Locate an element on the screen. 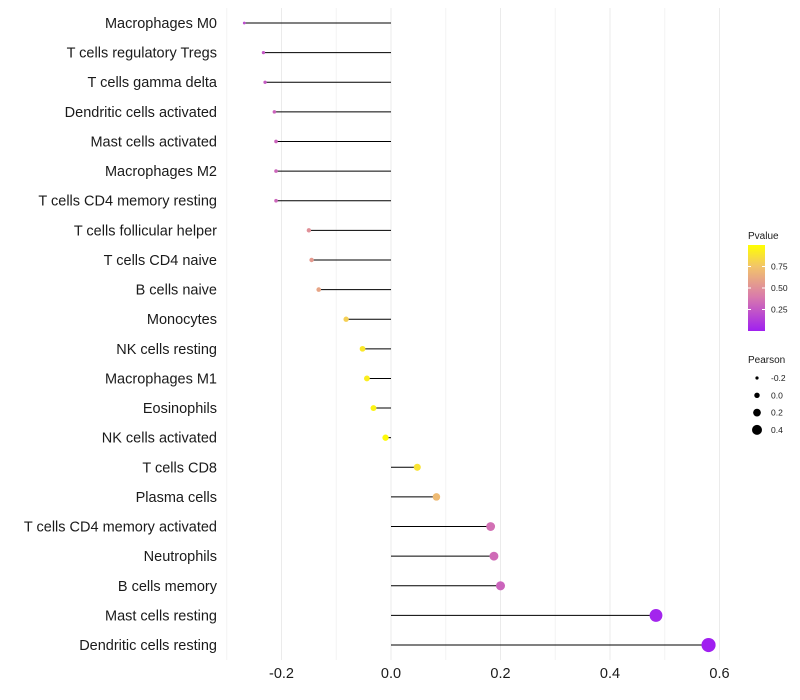 The width and height of the screenshot is (800, 700). category-label: T cells CD4 memory activated is located at coordinates (120, 528).